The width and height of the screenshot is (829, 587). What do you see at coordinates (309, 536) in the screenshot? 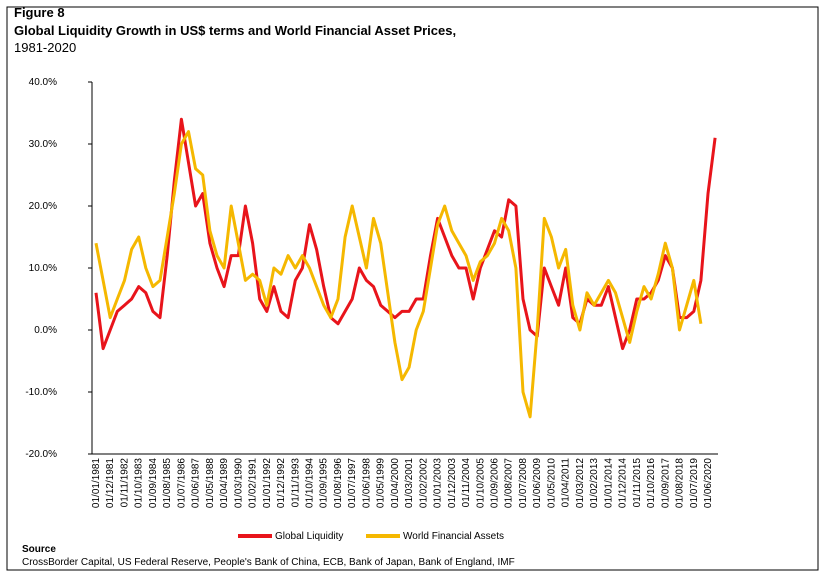
I see `legend-label: Global Liquidity` at bounding box center [309, 536].